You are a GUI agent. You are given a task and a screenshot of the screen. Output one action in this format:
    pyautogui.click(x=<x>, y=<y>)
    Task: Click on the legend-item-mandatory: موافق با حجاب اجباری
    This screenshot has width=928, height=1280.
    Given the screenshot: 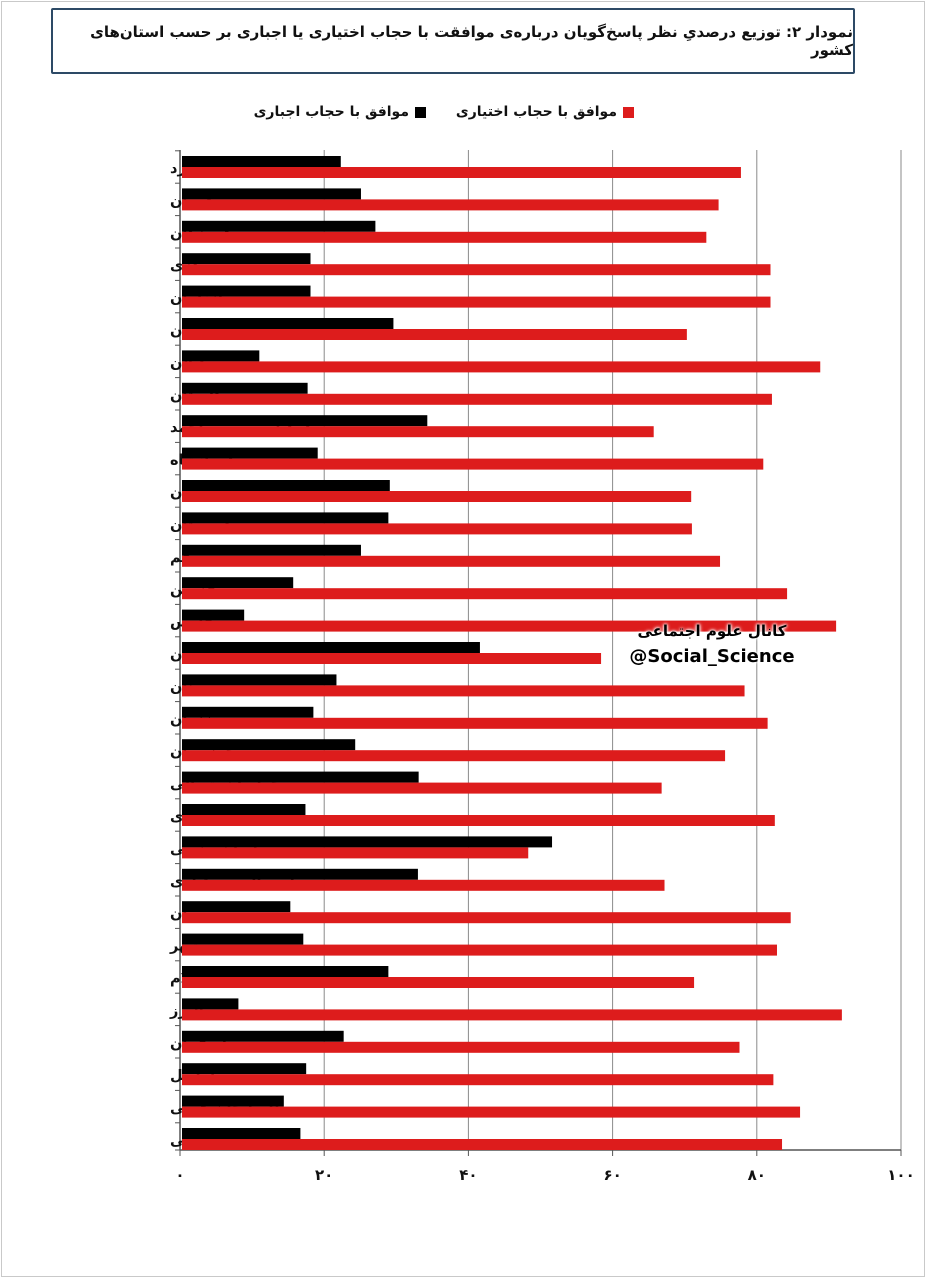 What is the action you would take?
    pyautogui.click(x=340, y=112)
    